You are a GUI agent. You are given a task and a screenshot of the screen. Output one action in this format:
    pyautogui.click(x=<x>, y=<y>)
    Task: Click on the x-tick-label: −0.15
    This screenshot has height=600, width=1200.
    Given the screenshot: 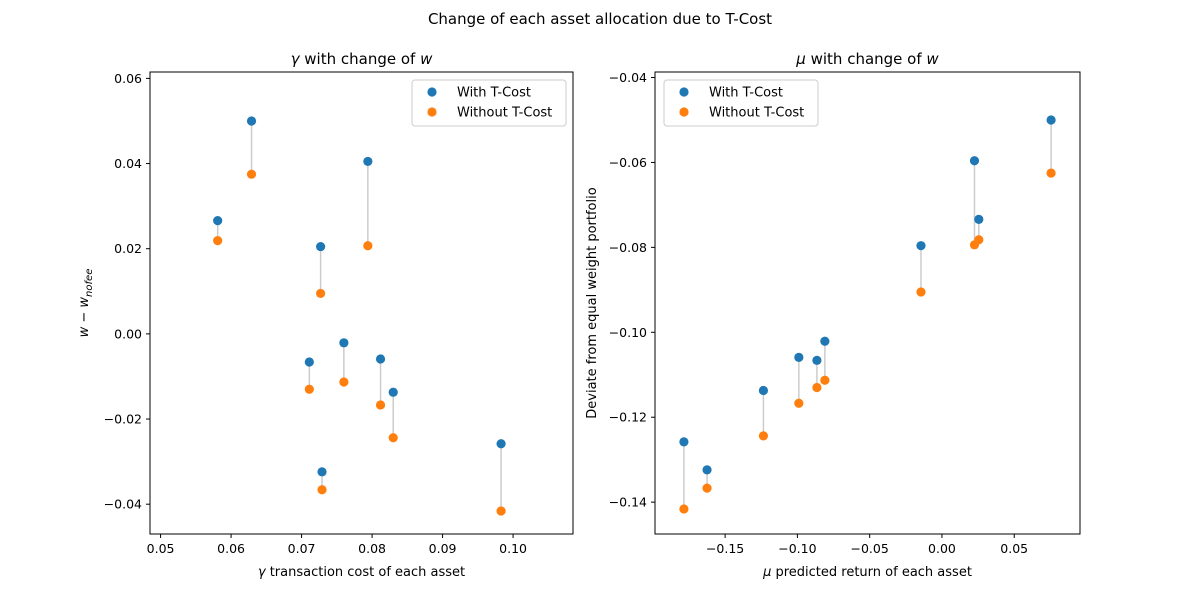 What is the action you would take?
    pyautogui.click(x=725, y=548)
    